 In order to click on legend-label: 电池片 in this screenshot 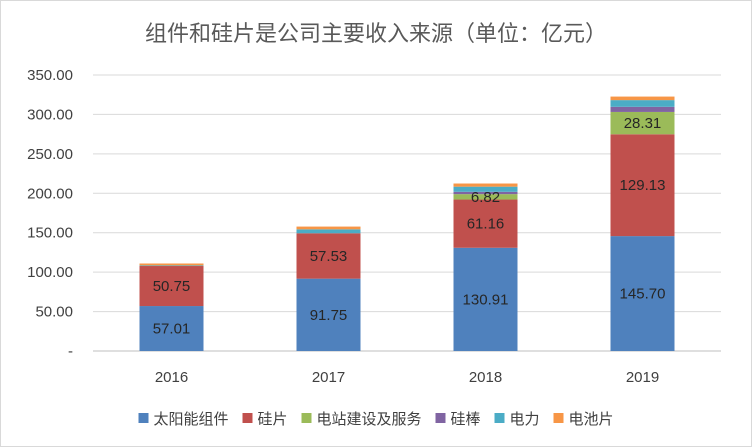, I will do `click(591, 419)`.